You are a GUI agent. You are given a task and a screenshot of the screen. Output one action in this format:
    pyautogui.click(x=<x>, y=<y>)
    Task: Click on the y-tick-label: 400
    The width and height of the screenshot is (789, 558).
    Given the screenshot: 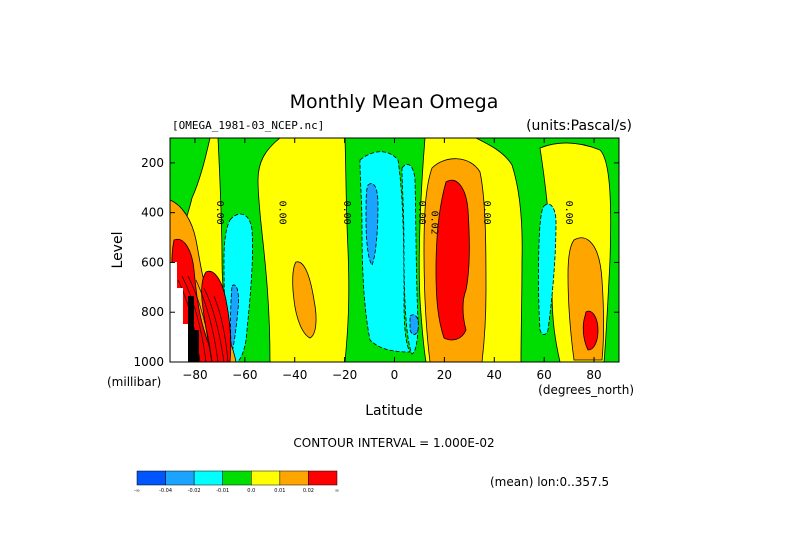 What is the action you would take?
    pyautogui.click(x=152, y=213)
    